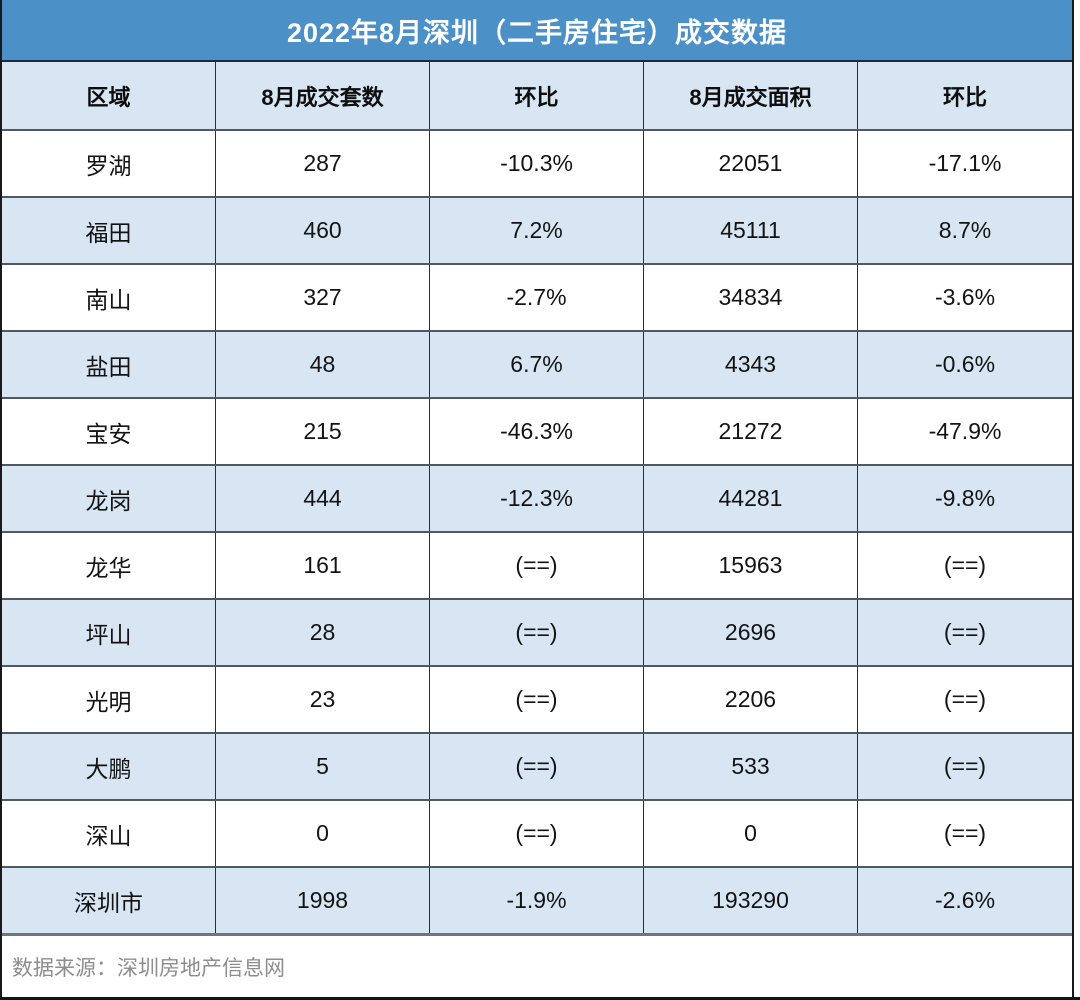  I want to click on cell-area-mom: -0.6%, so click(965, 364).